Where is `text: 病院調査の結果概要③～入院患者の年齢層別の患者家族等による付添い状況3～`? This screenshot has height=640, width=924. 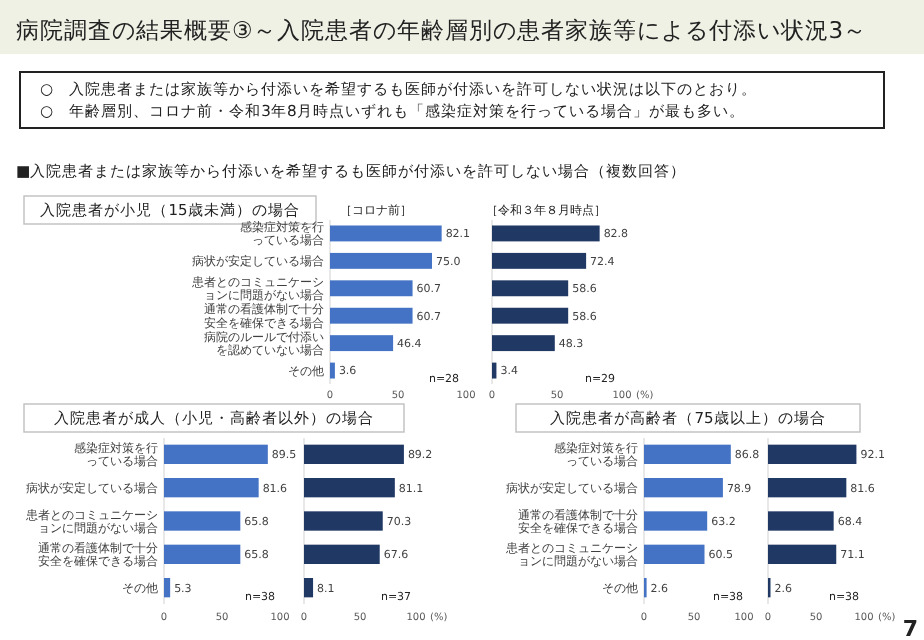
text: 病院調査の結果概要③～入院患者の年齢層別の患者家族等による付添い状況3～ is located at coordinates (442, 30).